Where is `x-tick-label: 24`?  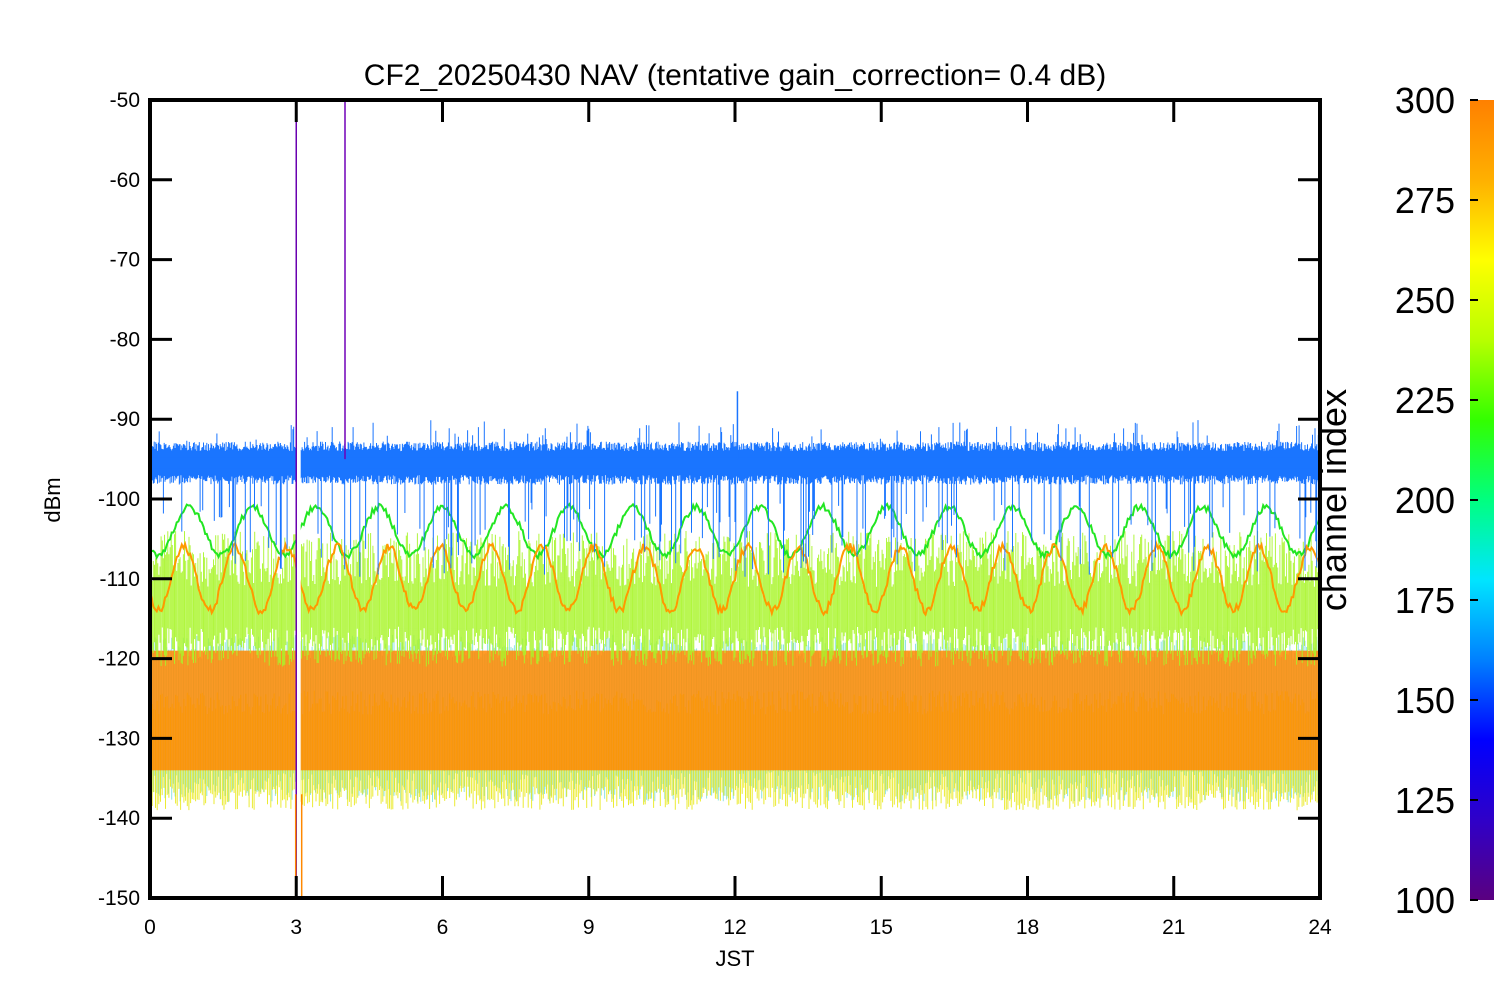 x-tick-label: 24 is located at coordinates (1320, 927).